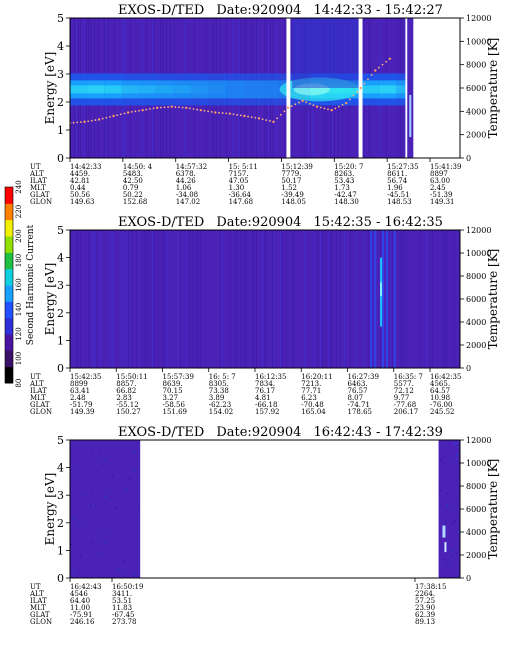  I want to click on orbit-value: 16:12:35, so click(270, 377).